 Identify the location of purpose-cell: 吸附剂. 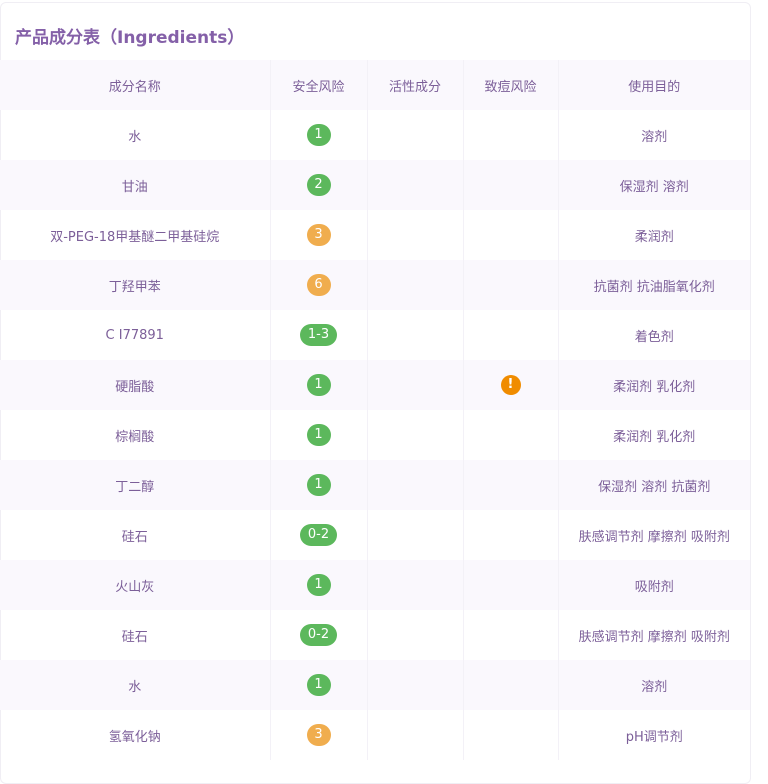
(654, 585).